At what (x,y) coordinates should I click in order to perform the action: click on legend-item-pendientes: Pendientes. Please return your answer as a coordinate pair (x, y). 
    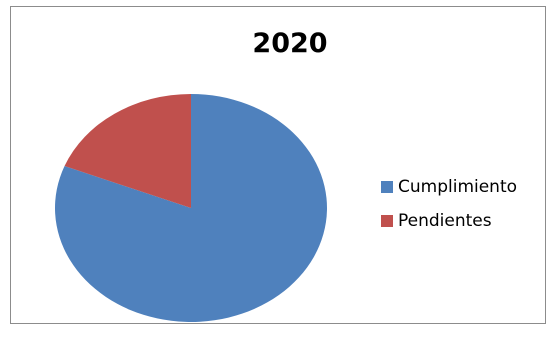
    Looking at the image, I should click on (449, 220).